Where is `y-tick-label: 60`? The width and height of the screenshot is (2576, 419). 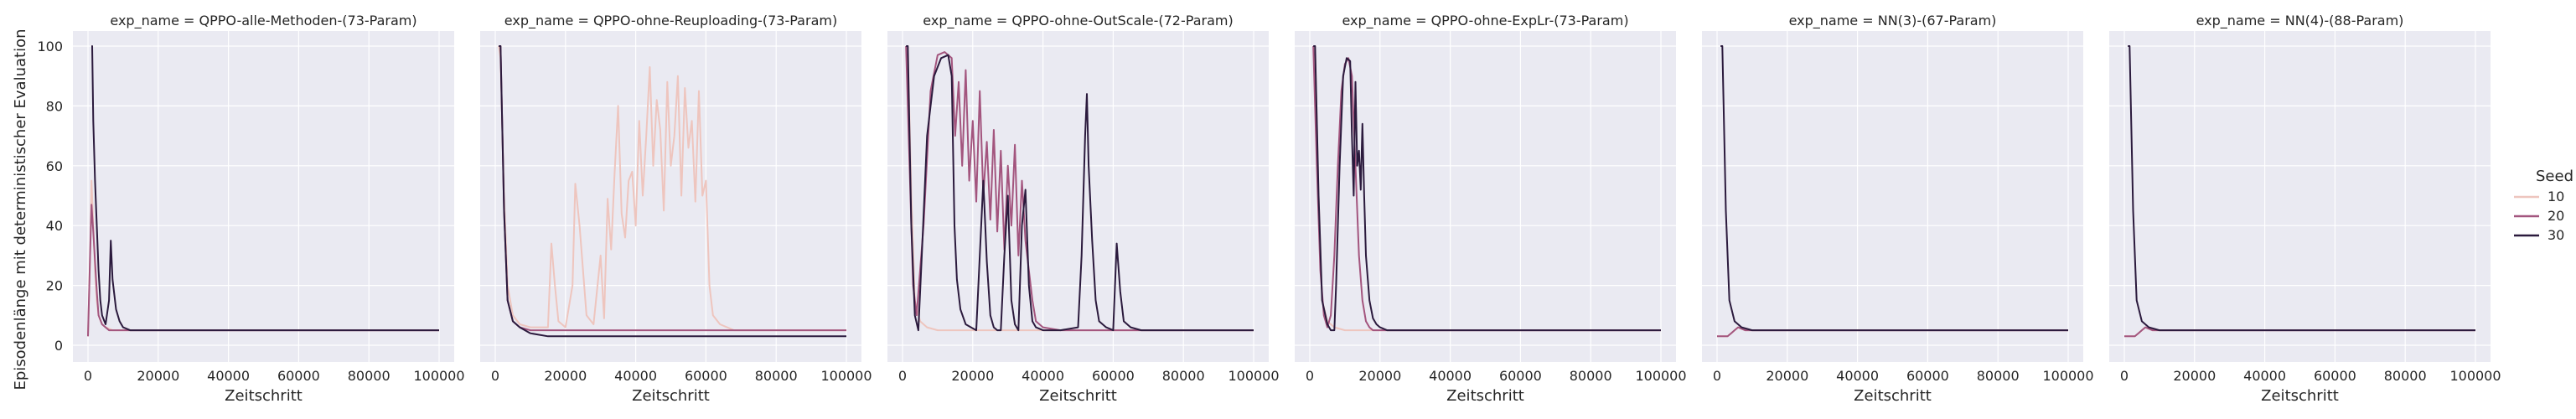 y-tick-label: 60 is located at coordinates (54, 166).